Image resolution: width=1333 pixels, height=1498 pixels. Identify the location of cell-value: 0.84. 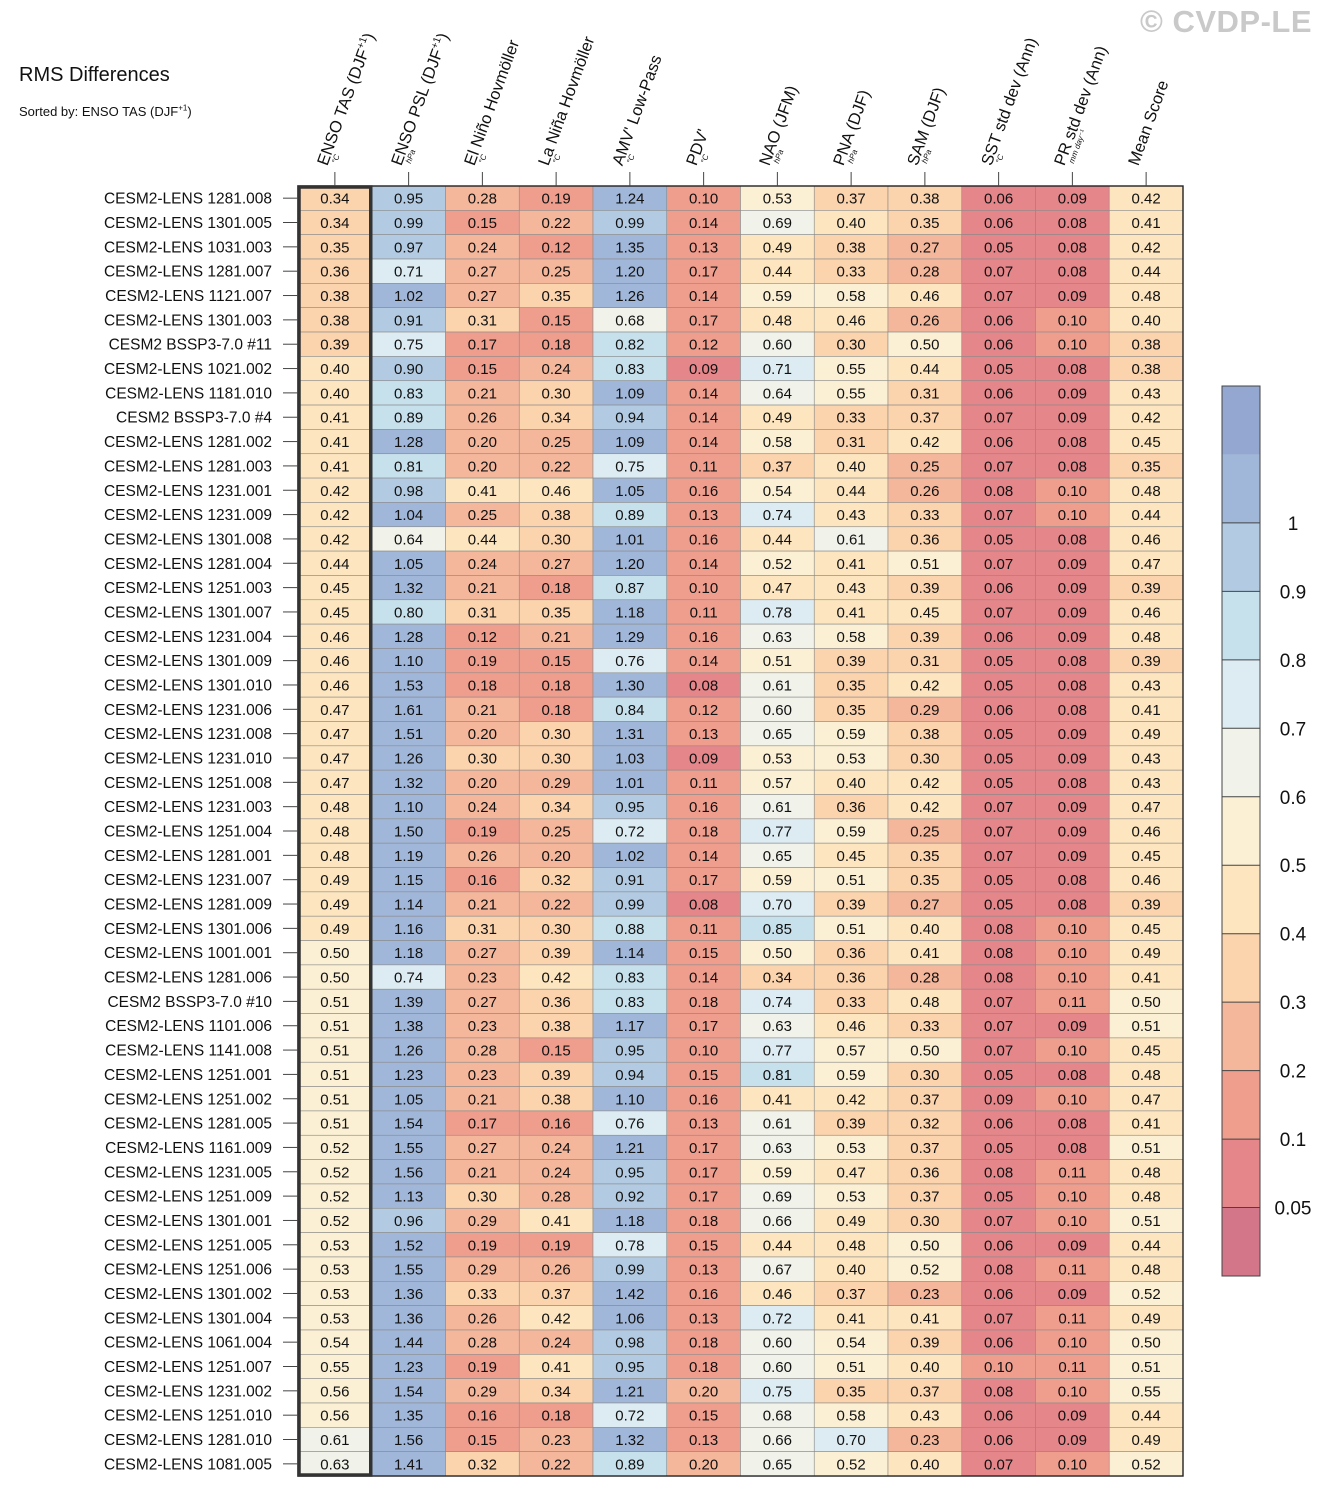
(629, 710).